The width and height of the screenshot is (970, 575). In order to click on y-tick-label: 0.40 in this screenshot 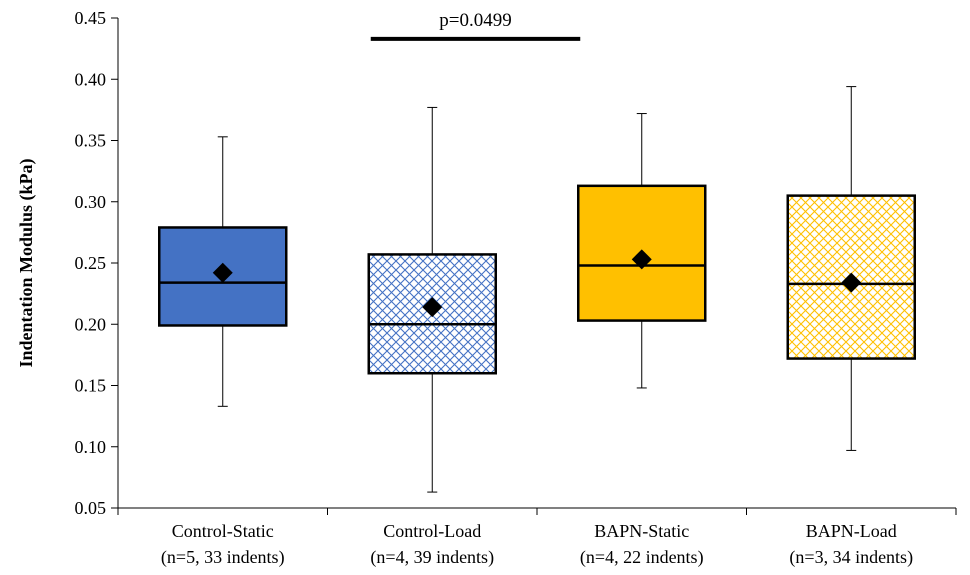, I will do `click(91, 79)`.